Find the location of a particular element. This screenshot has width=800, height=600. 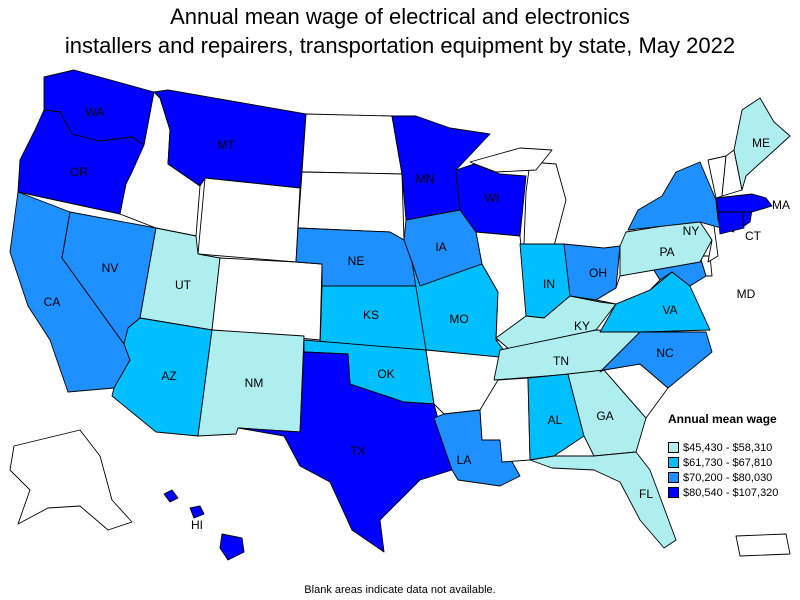

state-label-al: AL is located at coordinates (555, 420).